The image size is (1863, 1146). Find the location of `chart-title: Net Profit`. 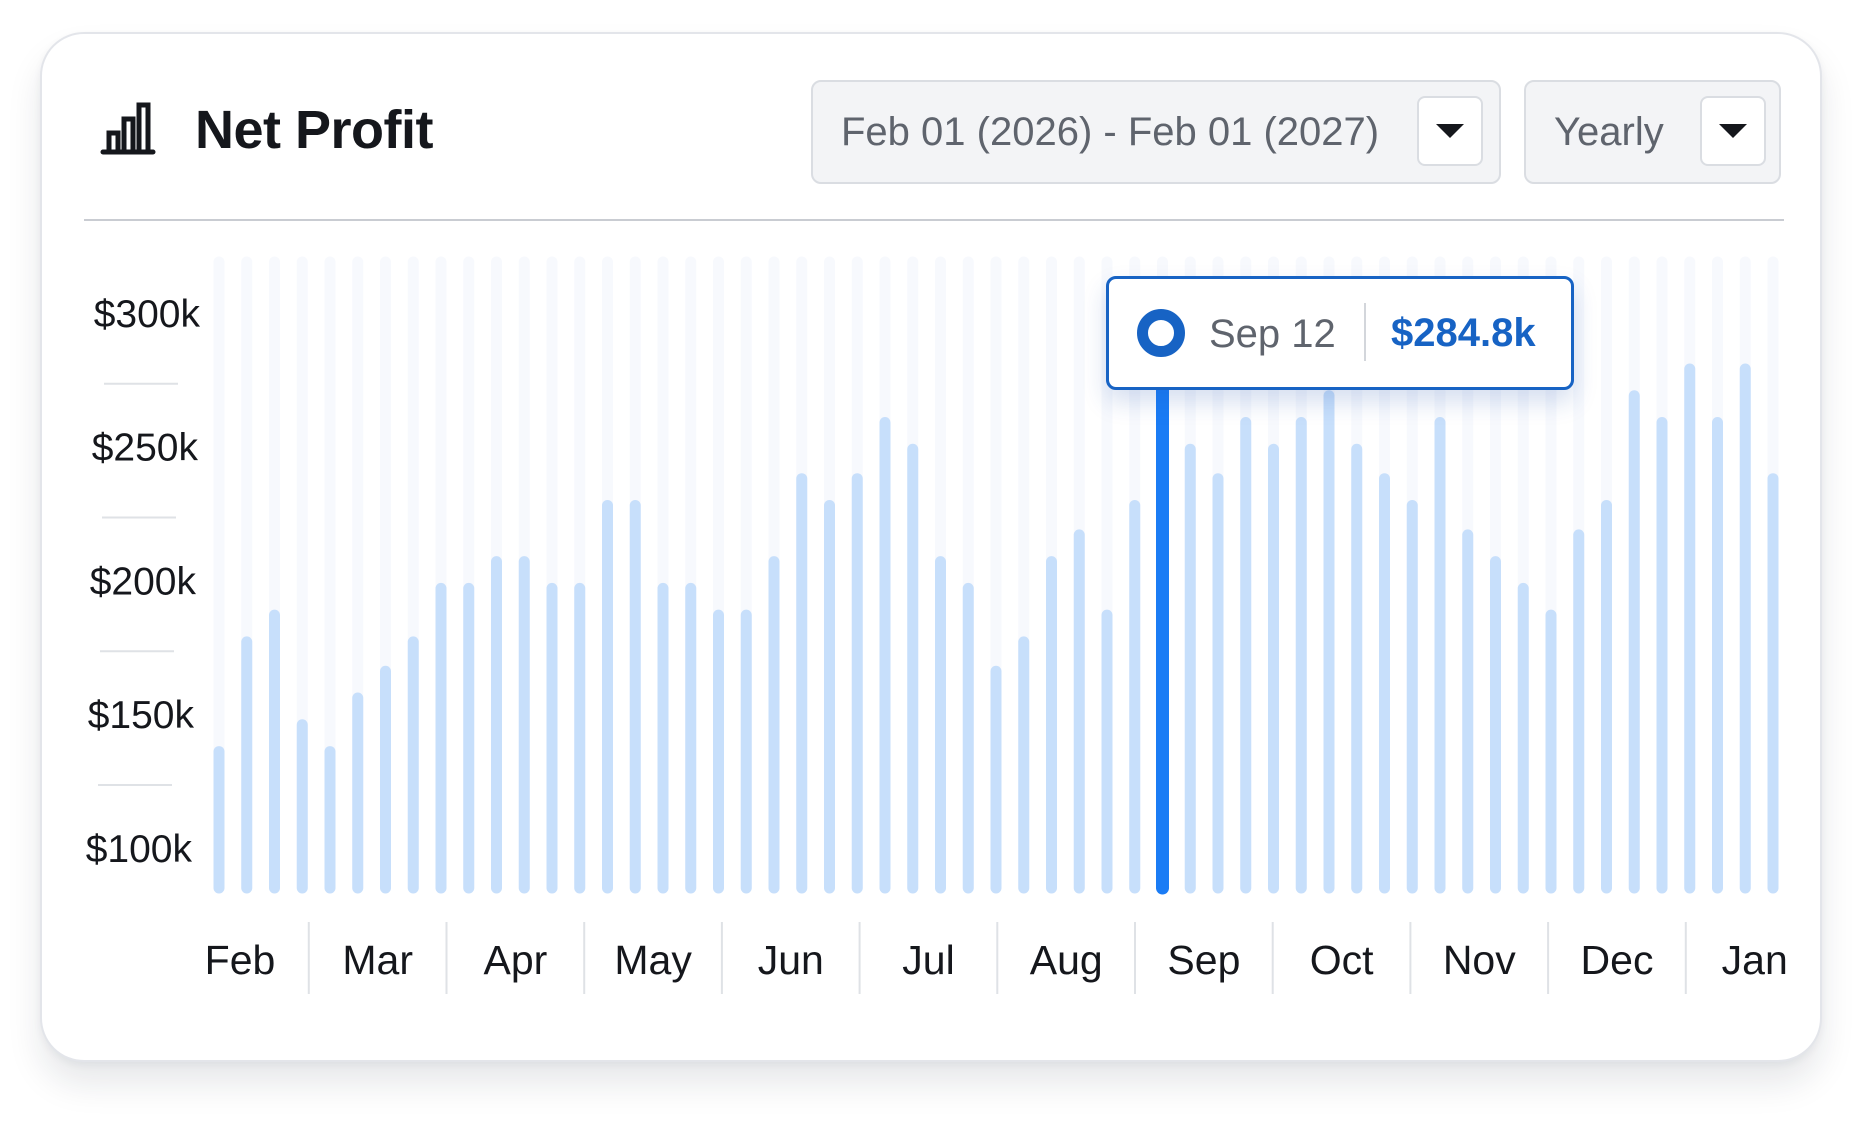

chart-title: Net Profit is located at coordinates (314, 130).